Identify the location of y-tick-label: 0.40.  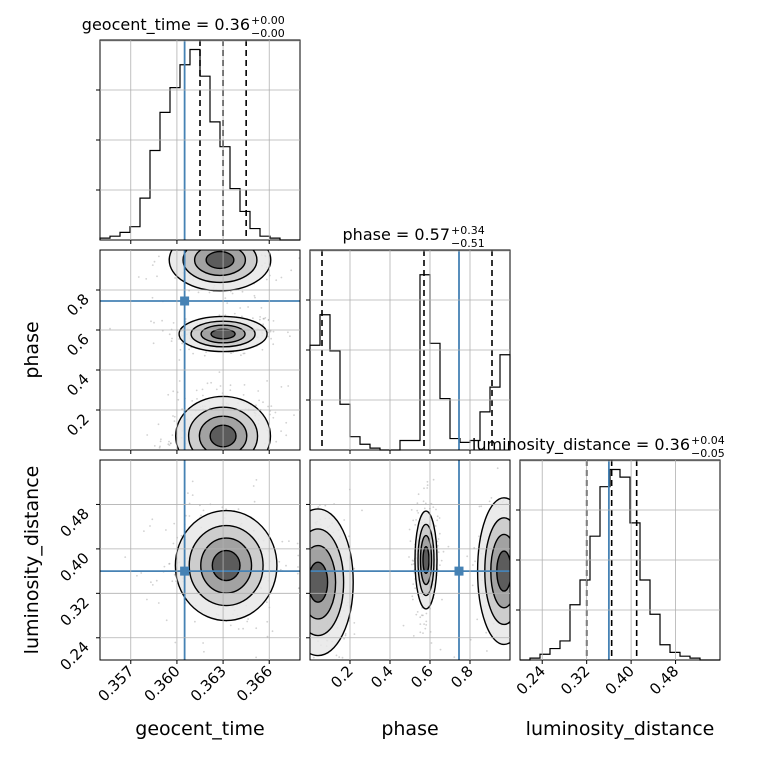
(74, 567).